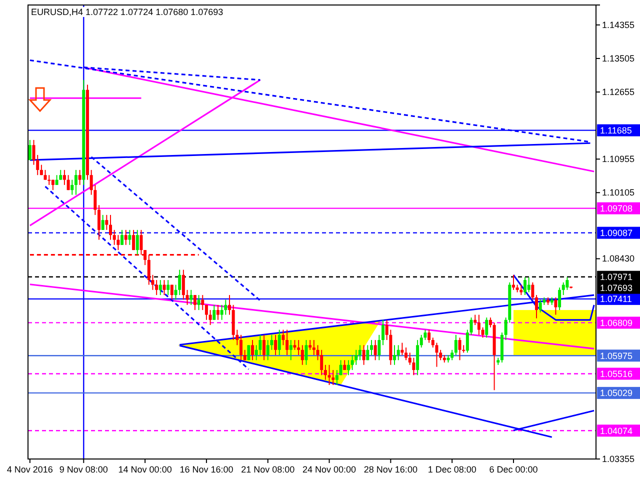 The image size is (640, 480). I want to click on x-tick-label: 16 Nov 16:00, so click(207, 469).